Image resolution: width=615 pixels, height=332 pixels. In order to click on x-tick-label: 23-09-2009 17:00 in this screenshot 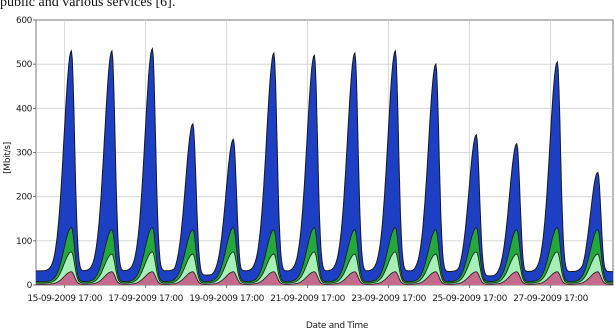, I will do `click(388, 299)`.